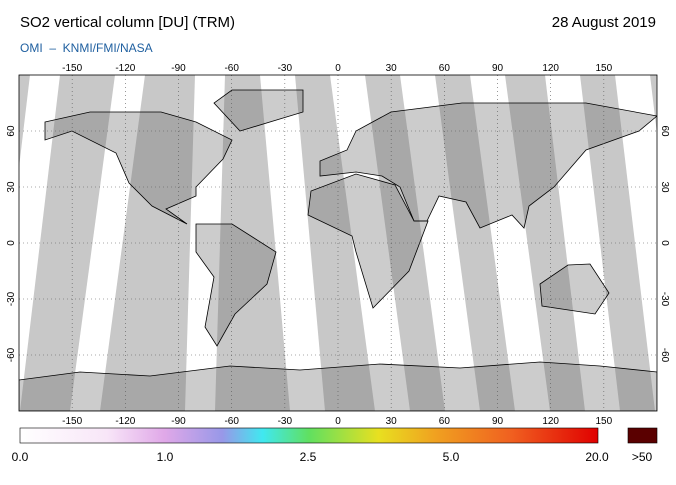 The width and height of the screenshot is (676, 485). Describe the element at coordinates (165, 457) in the screenshot. I see `colorbar-label: 1.0` at that location.